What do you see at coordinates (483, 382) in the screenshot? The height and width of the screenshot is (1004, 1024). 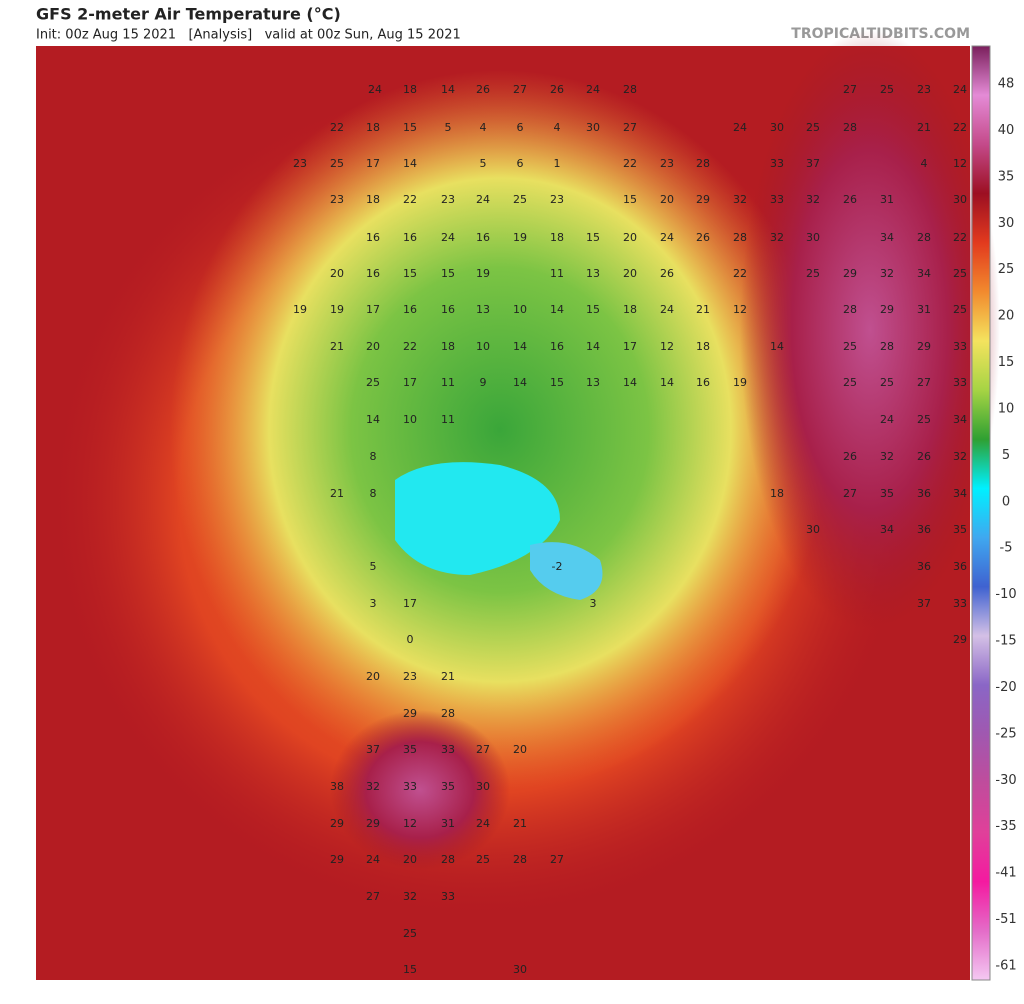 I see `temperature-label: 9` at bounding box center [483, 382].